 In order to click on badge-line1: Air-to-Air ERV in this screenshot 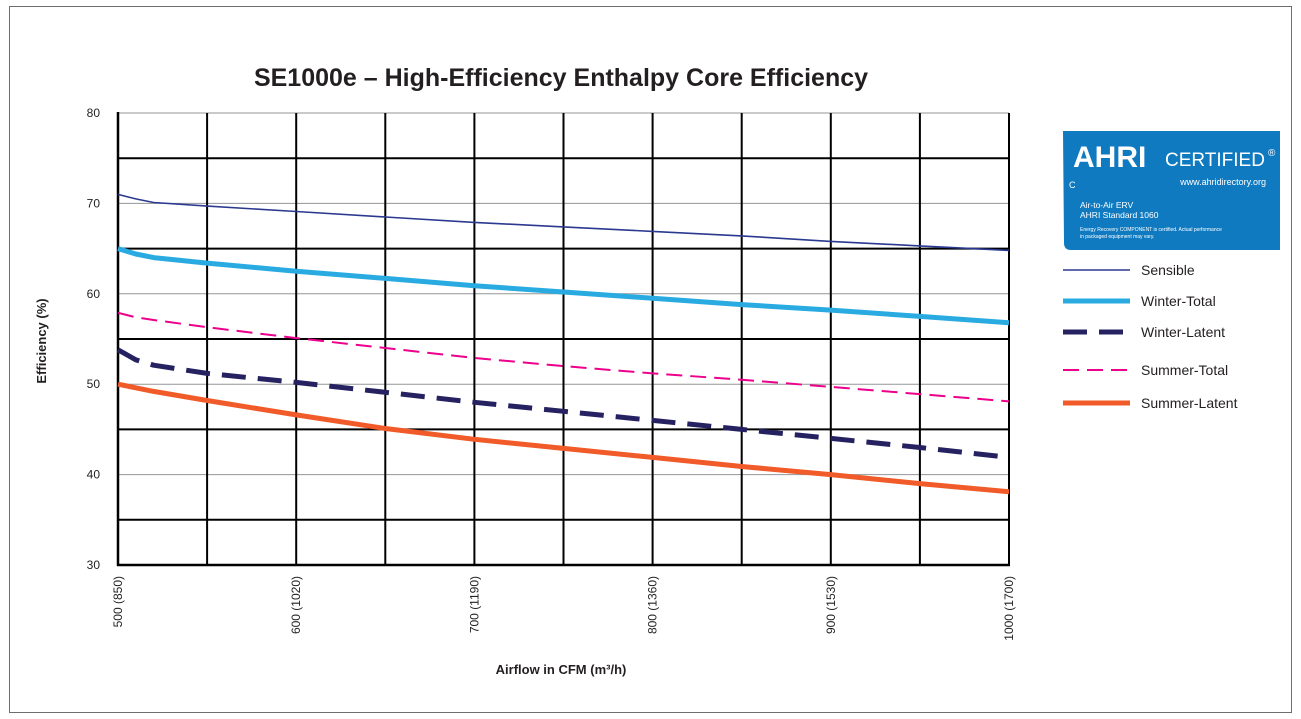, I will do `click(1107, 205)`.